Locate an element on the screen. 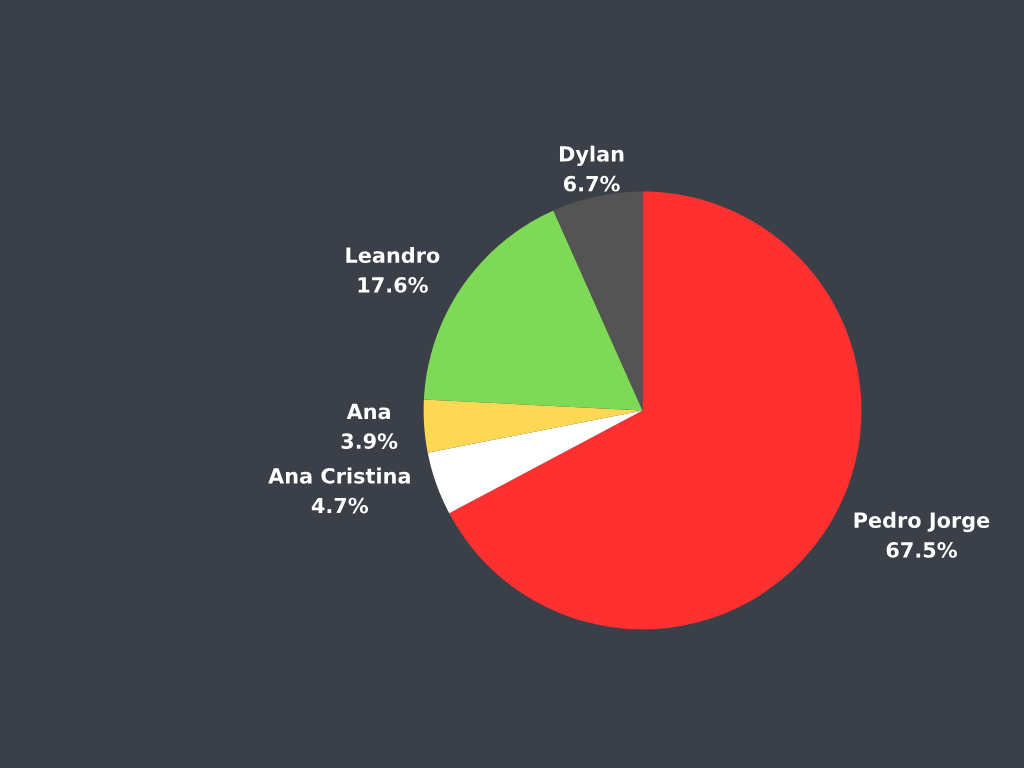 The width and height of the screenshot is (1024, 768). slice-label: Leandro is located at coordinates (393, 255).